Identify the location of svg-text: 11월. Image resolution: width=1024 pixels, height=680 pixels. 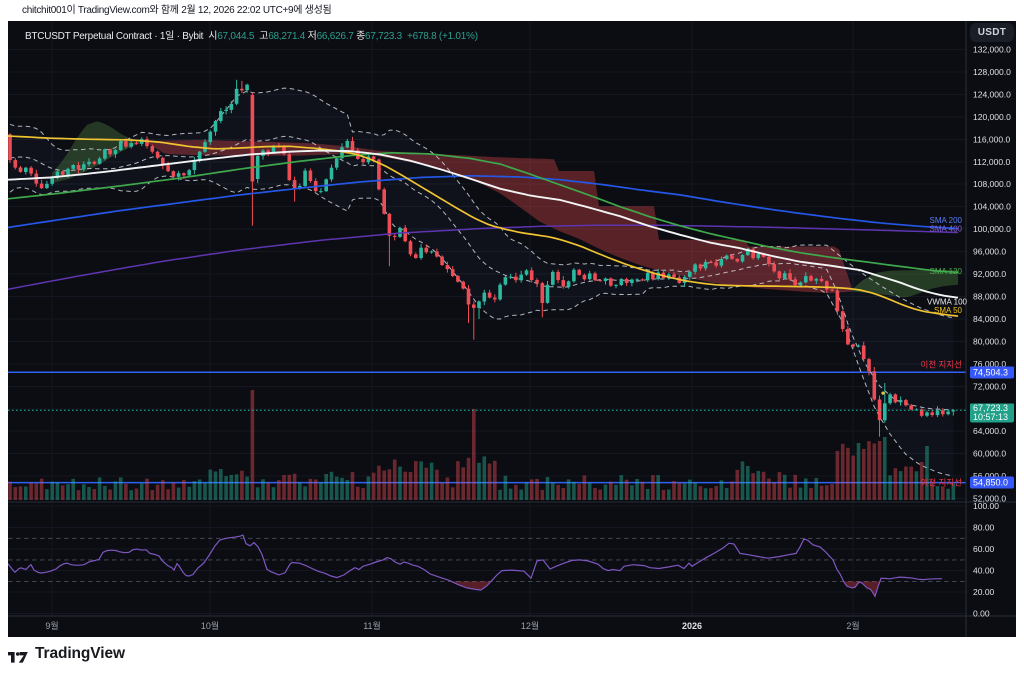
(372, 625).